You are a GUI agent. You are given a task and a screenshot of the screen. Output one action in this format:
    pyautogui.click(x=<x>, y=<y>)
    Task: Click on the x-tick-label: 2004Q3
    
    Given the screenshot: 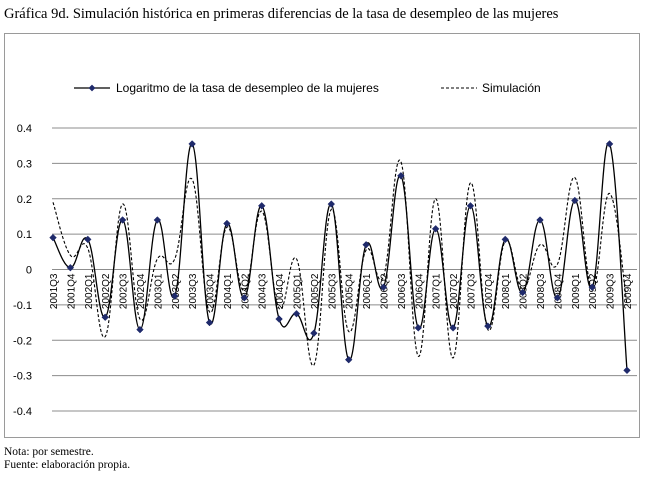 What is the action you would take?
    pyautogui.click(x=263, y=291)
    